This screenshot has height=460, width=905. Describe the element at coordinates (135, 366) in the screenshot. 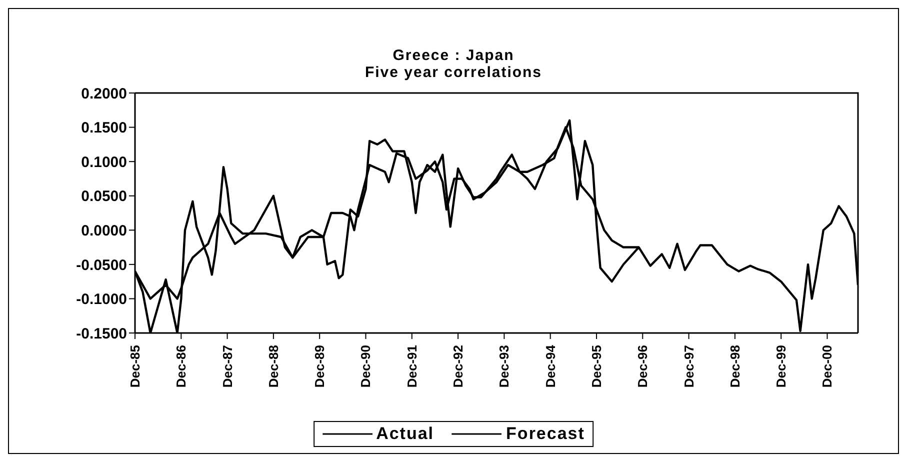

I see `x-tick-label: Dec-85` at that location.